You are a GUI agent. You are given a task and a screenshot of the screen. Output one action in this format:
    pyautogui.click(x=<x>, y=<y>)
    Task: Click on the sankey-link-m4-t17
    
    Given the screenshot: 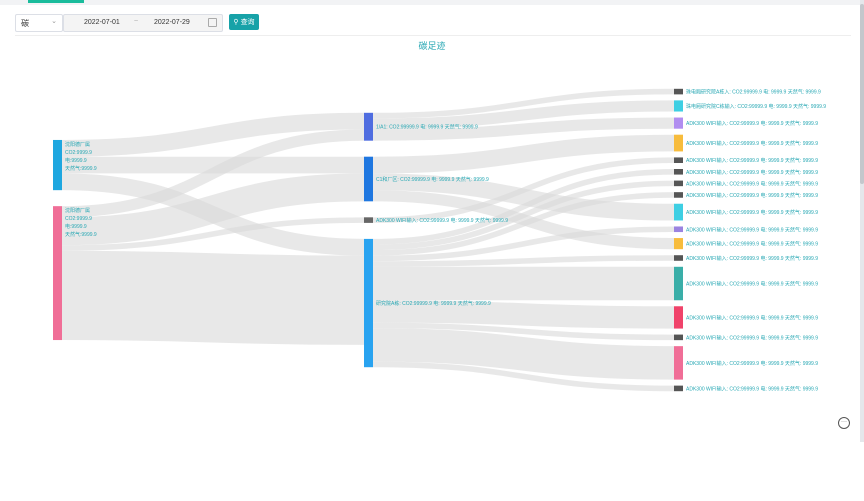 What is the action you would take?
    pyautogui.click(x=523, y=376)
    